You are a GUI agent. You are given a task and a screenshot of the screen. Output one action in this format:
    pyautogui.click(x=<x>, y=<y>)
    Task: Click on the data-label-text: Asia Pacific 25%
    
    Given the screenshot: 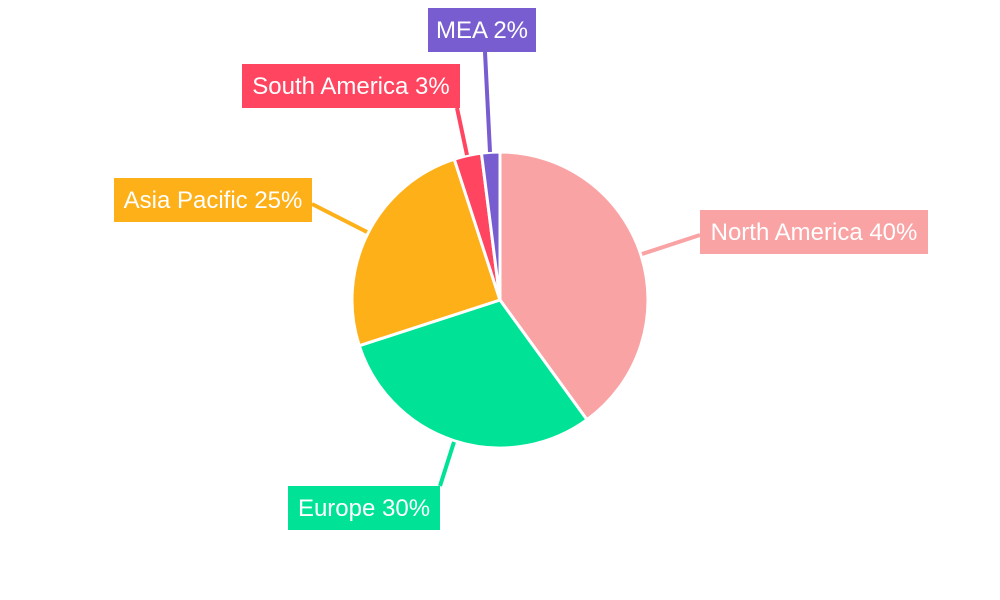 What is the action you would take?
    pyautogui.click(x=213, y=200)
    